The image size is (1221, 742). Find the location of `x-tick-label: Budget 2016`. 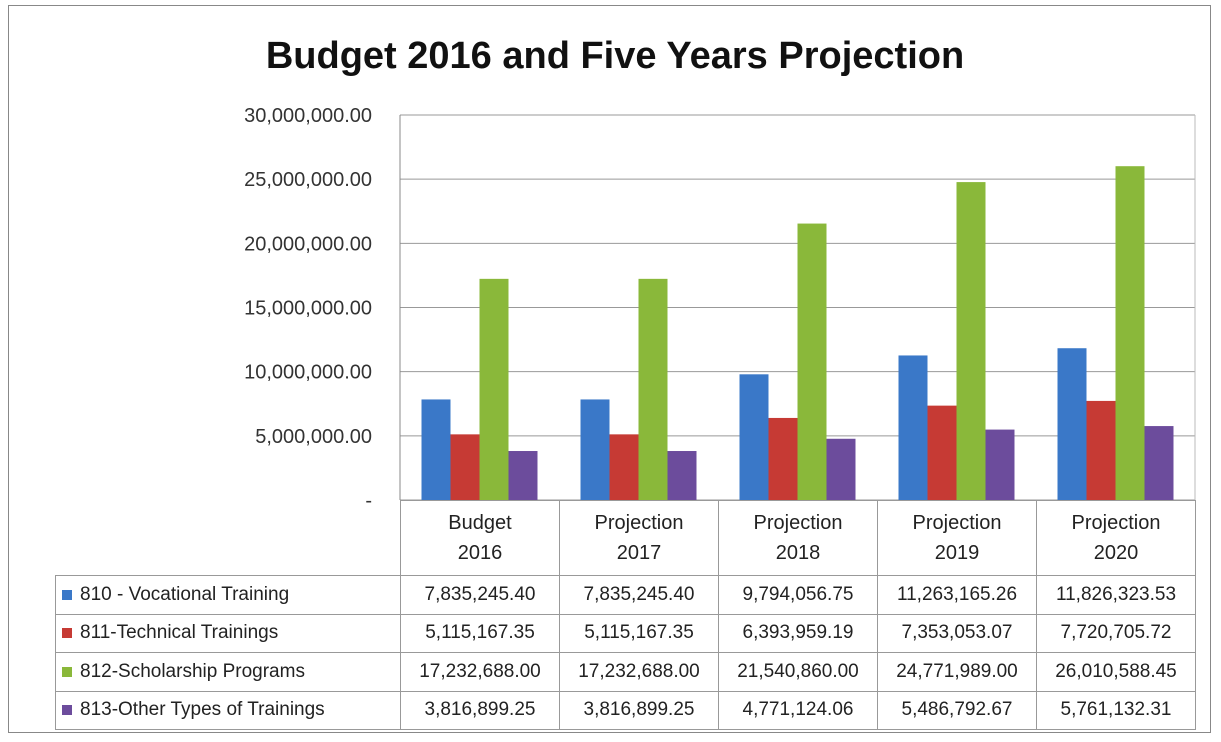

x-tick-label: Budget 2016 is located at coordinates (480, 538).